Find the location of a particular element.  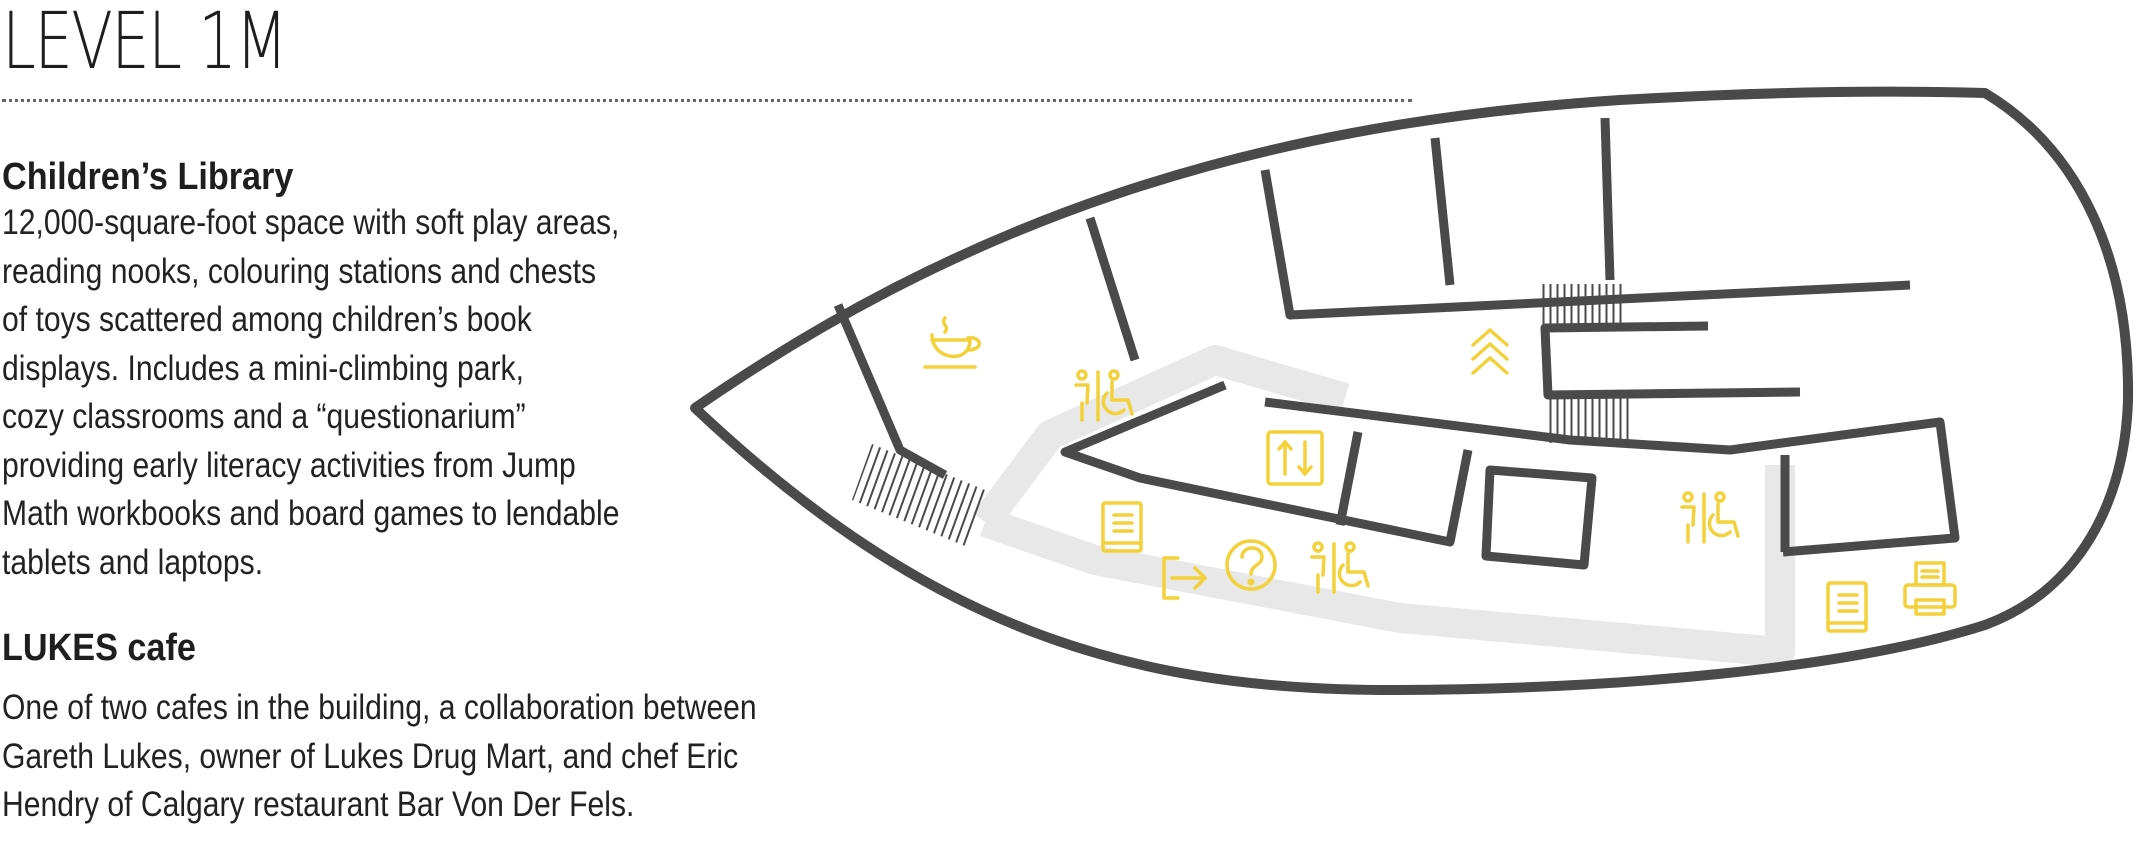

exit-icon is located at coordinates (1184, 578).